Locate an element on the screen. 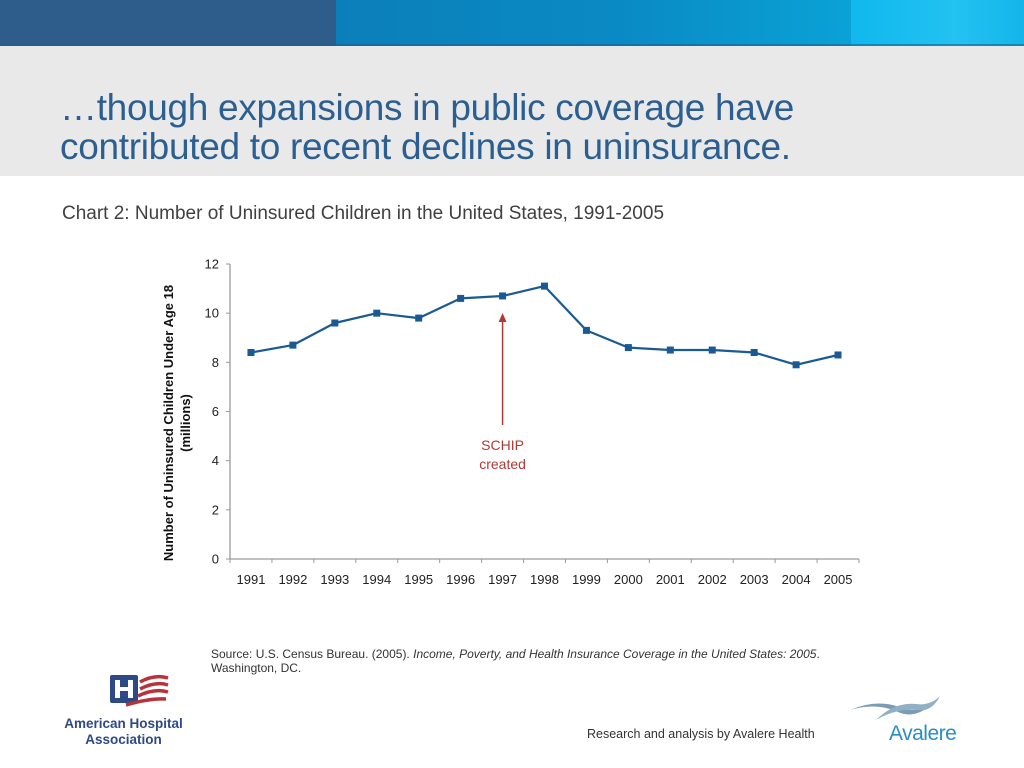 Image resolution: width=1024 pixels, height=768 pixels. y-tick-label: 4 is located at coordinates (215, 460).